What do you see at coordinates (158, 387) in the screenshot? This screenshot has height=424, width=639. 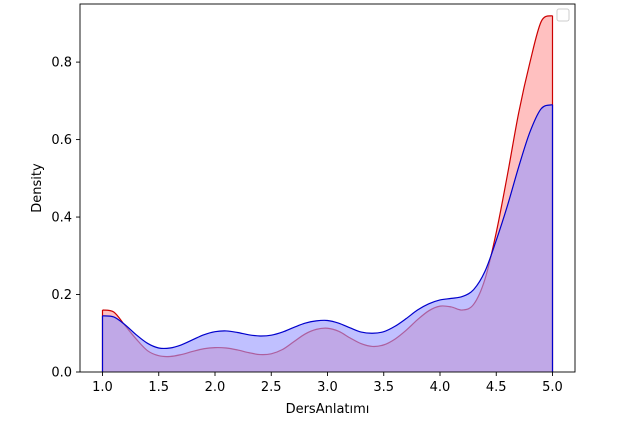 I see `x-tick-label: 1.5` at bounding box center [158, 387].